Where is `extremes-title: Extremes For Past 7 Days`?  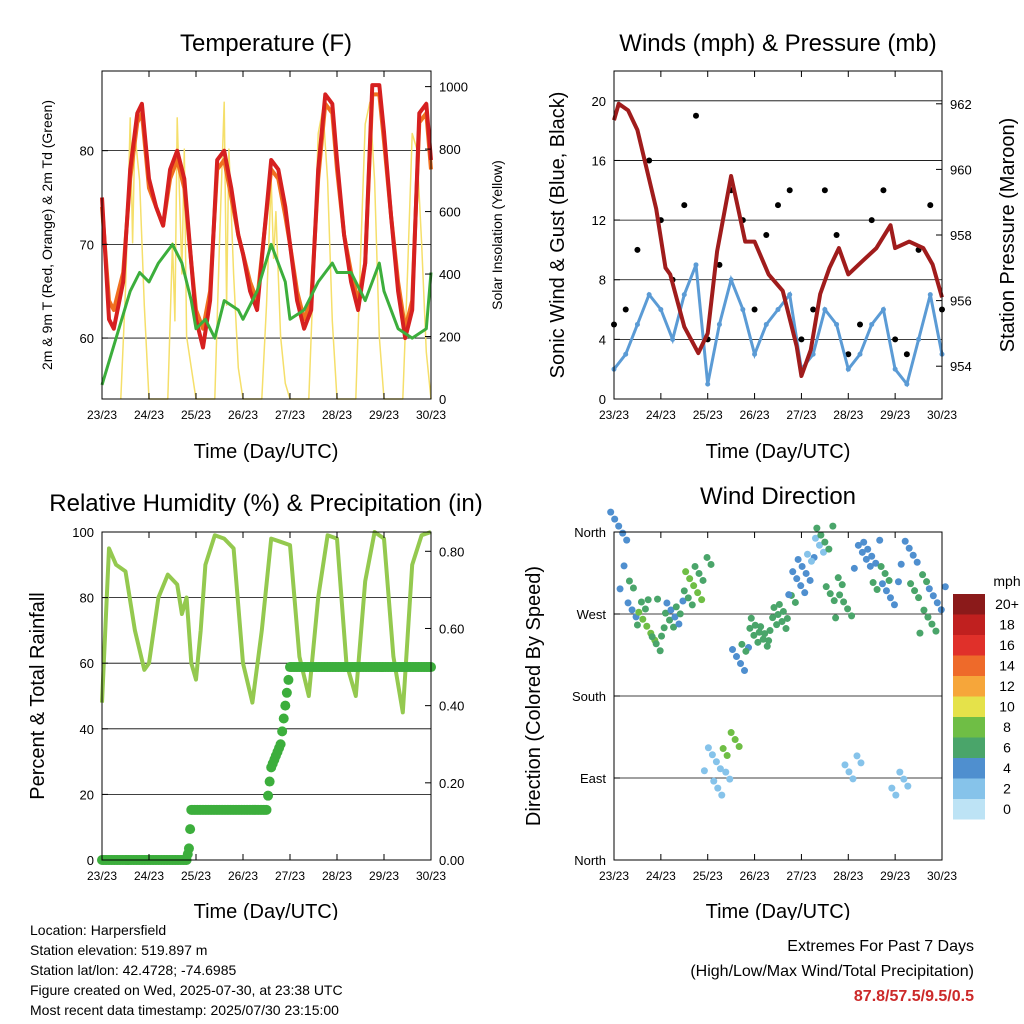
extremes-title: Extremes For Past 7 Days is located at coordinates (880, 946).